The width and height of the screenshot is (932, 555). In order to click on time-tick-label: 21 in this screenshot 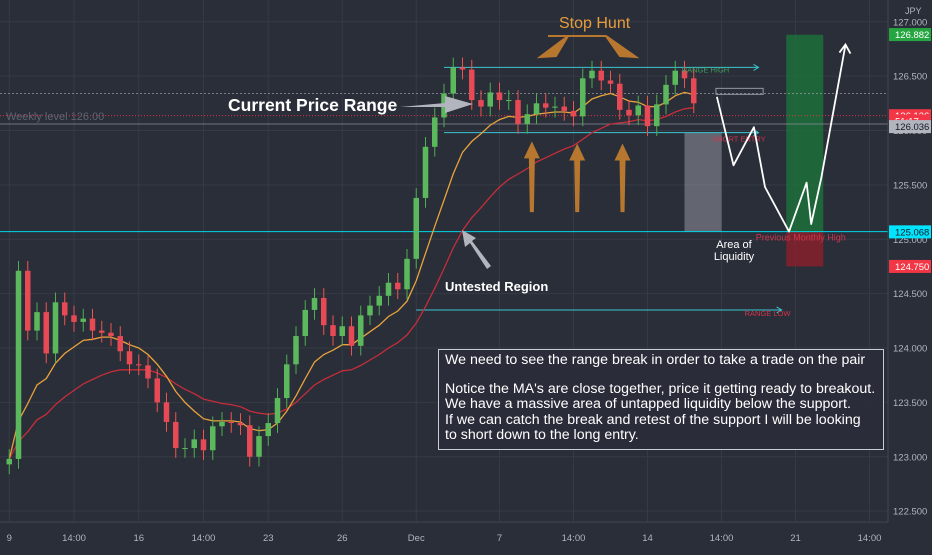, I will do `click(795, 538)`.